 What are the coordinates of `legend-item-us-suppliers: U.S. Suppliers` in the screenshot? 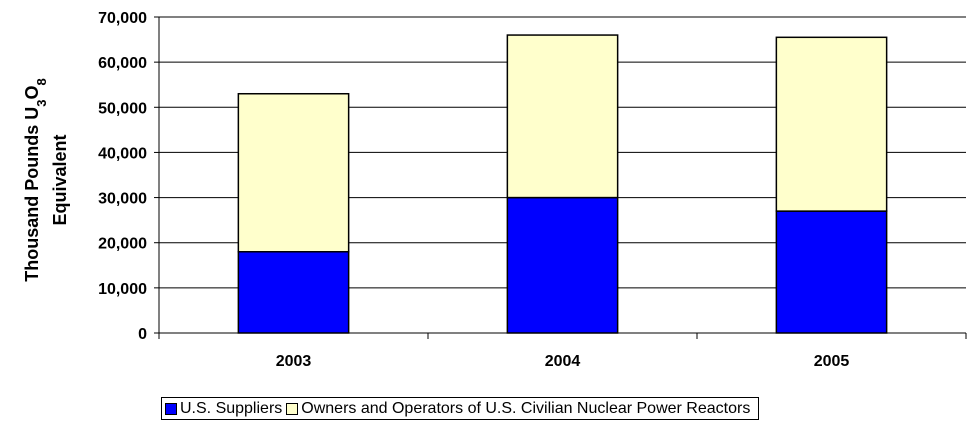 It's located at (223, 409).